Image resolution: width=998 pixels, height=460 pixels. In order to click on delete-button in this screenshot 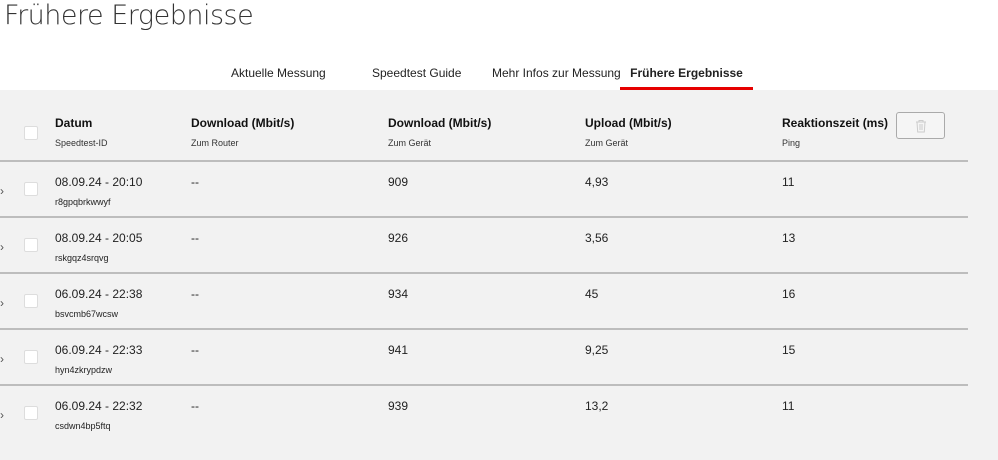, I will do `click(920, 125)`.